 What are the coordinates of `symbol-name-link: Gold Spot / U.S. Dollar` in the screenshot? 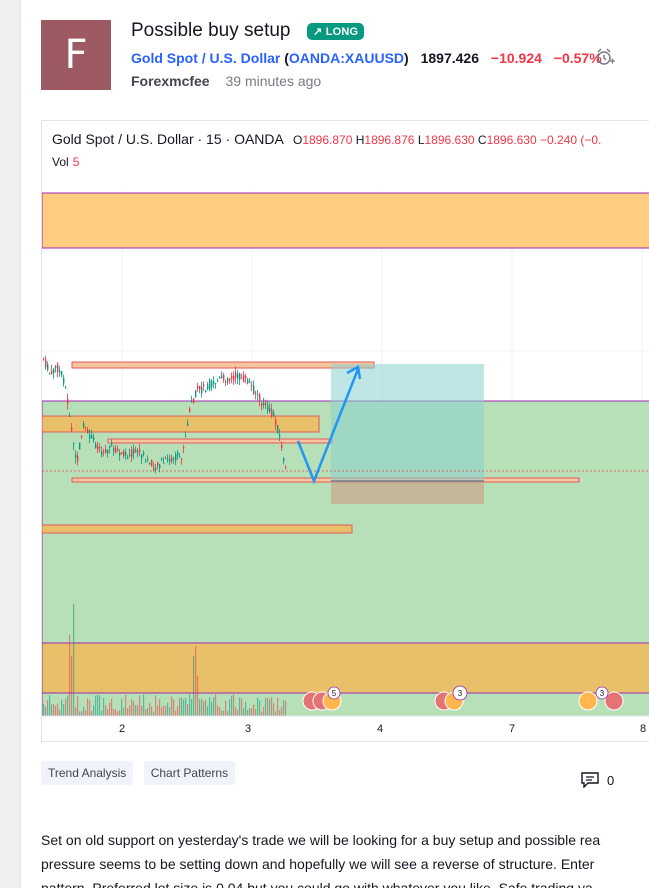 It's located at (206, 58).